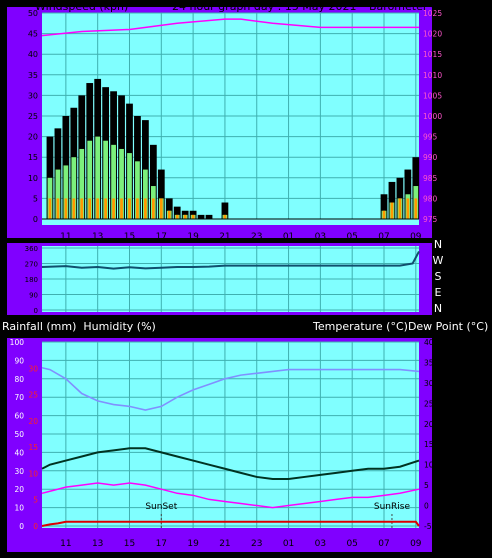  Describe the element at coordinates (33, 137) in the screenshot. I see `wind-y-tick-label: 20` at that location.